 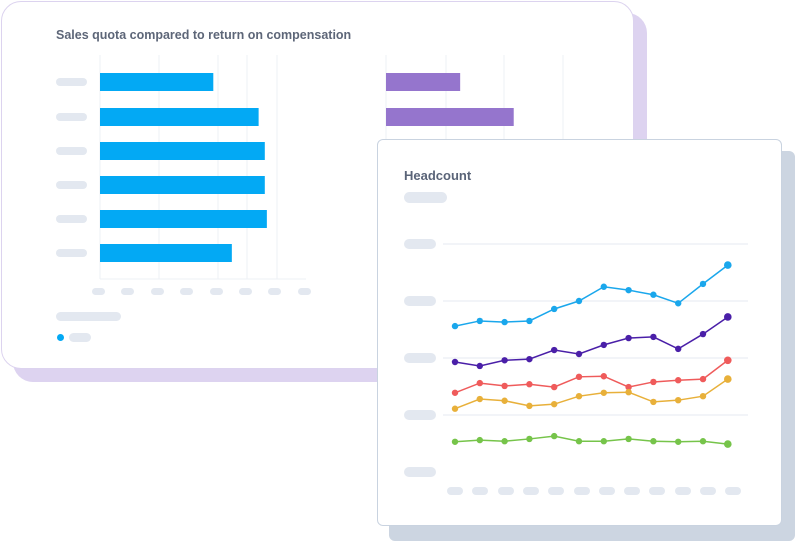 What do you see at coordinates (60, 337) in the screenshot?
I see `legend-swatch` at bounding box center [60, 337].